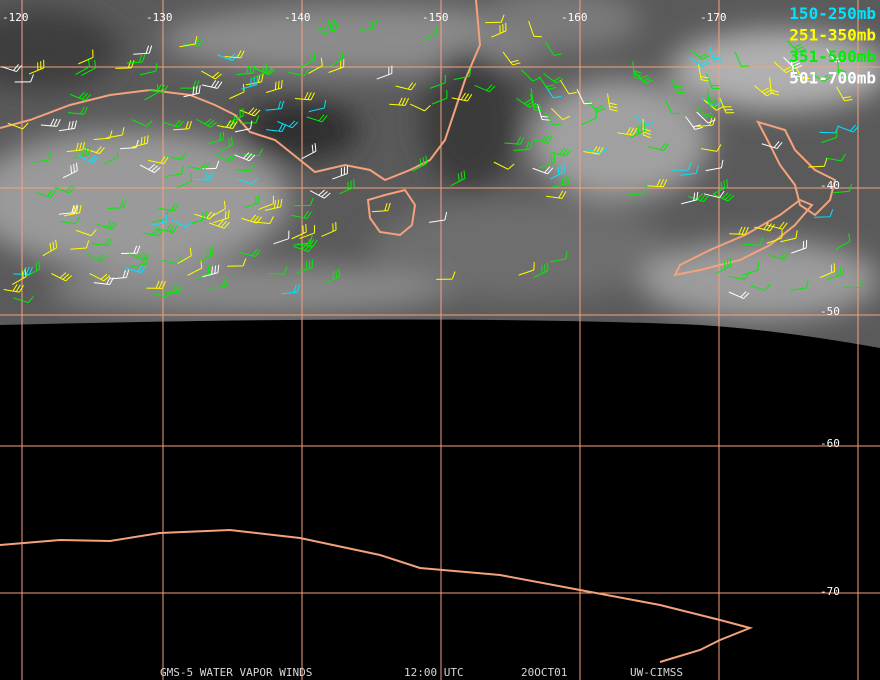 The width and height of the screenshot is (880, 680). I want to click on legend: 150-250mb 251-350mb 351-500mb 501-700mb, so click(832, 46).